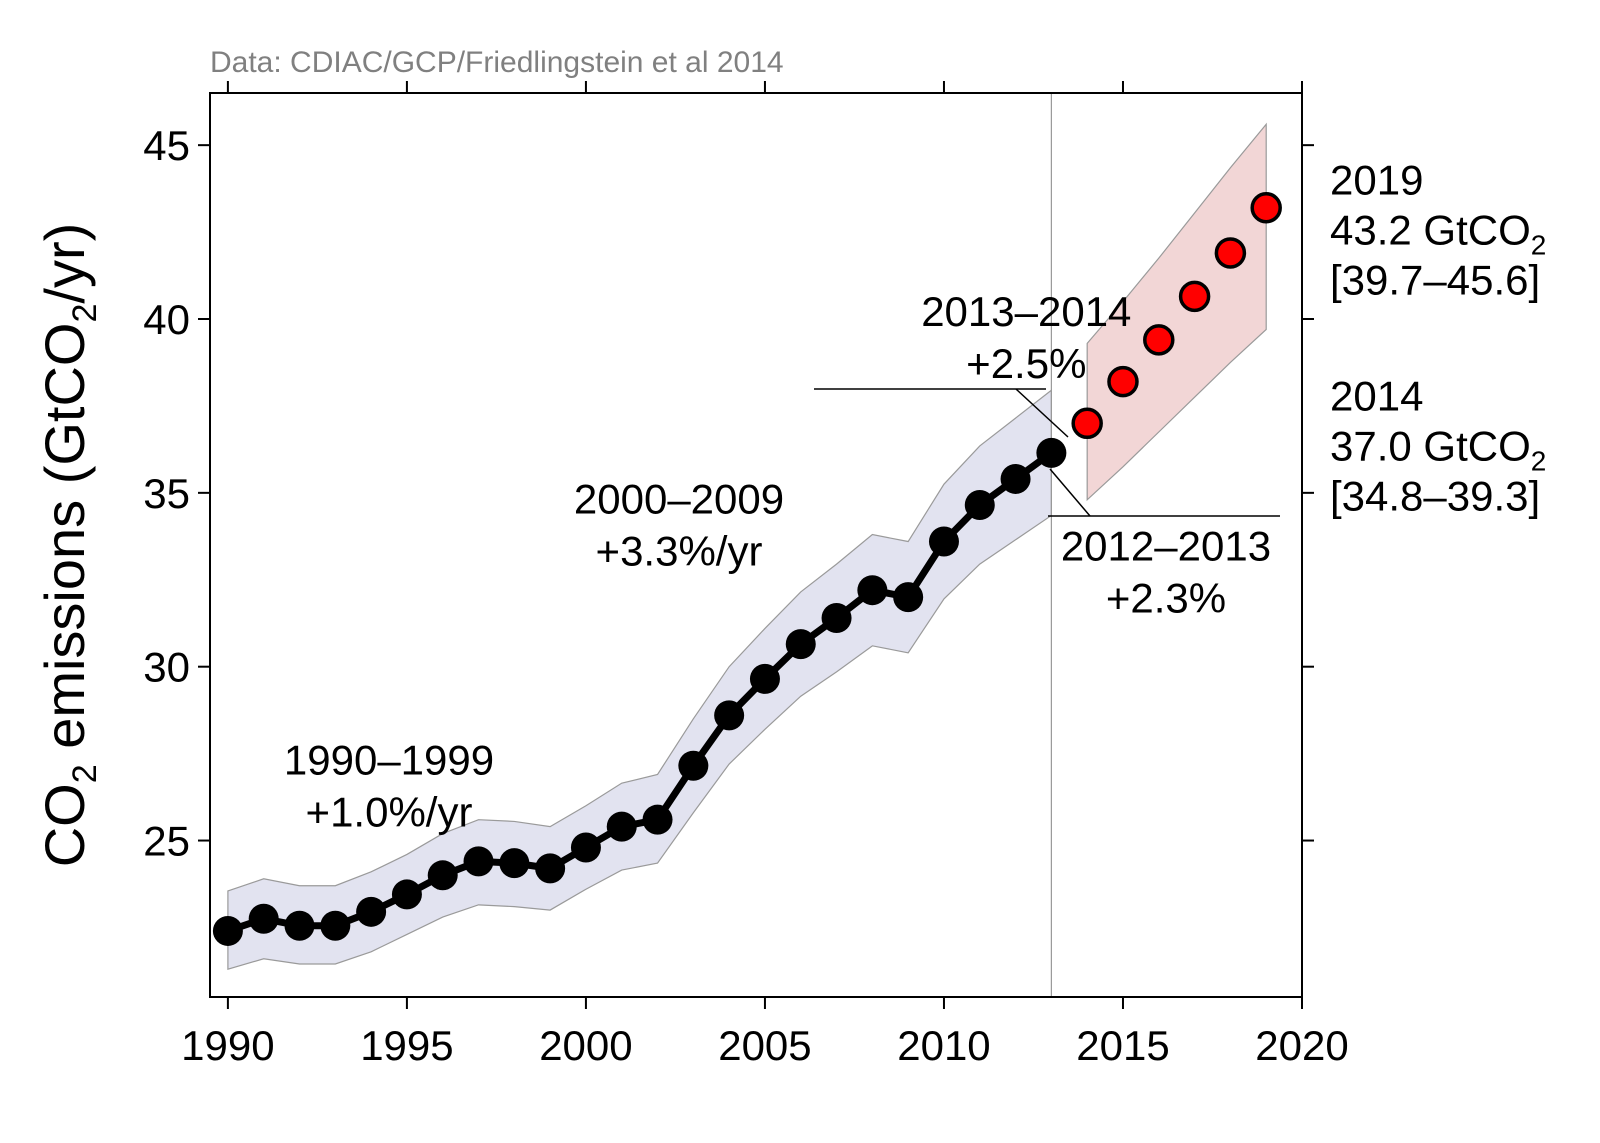 This screenshot has width=1600, height=1143. Describe the element at coordinates (585, 847) in the screenshot. I see `historical-point-2000` at that location.